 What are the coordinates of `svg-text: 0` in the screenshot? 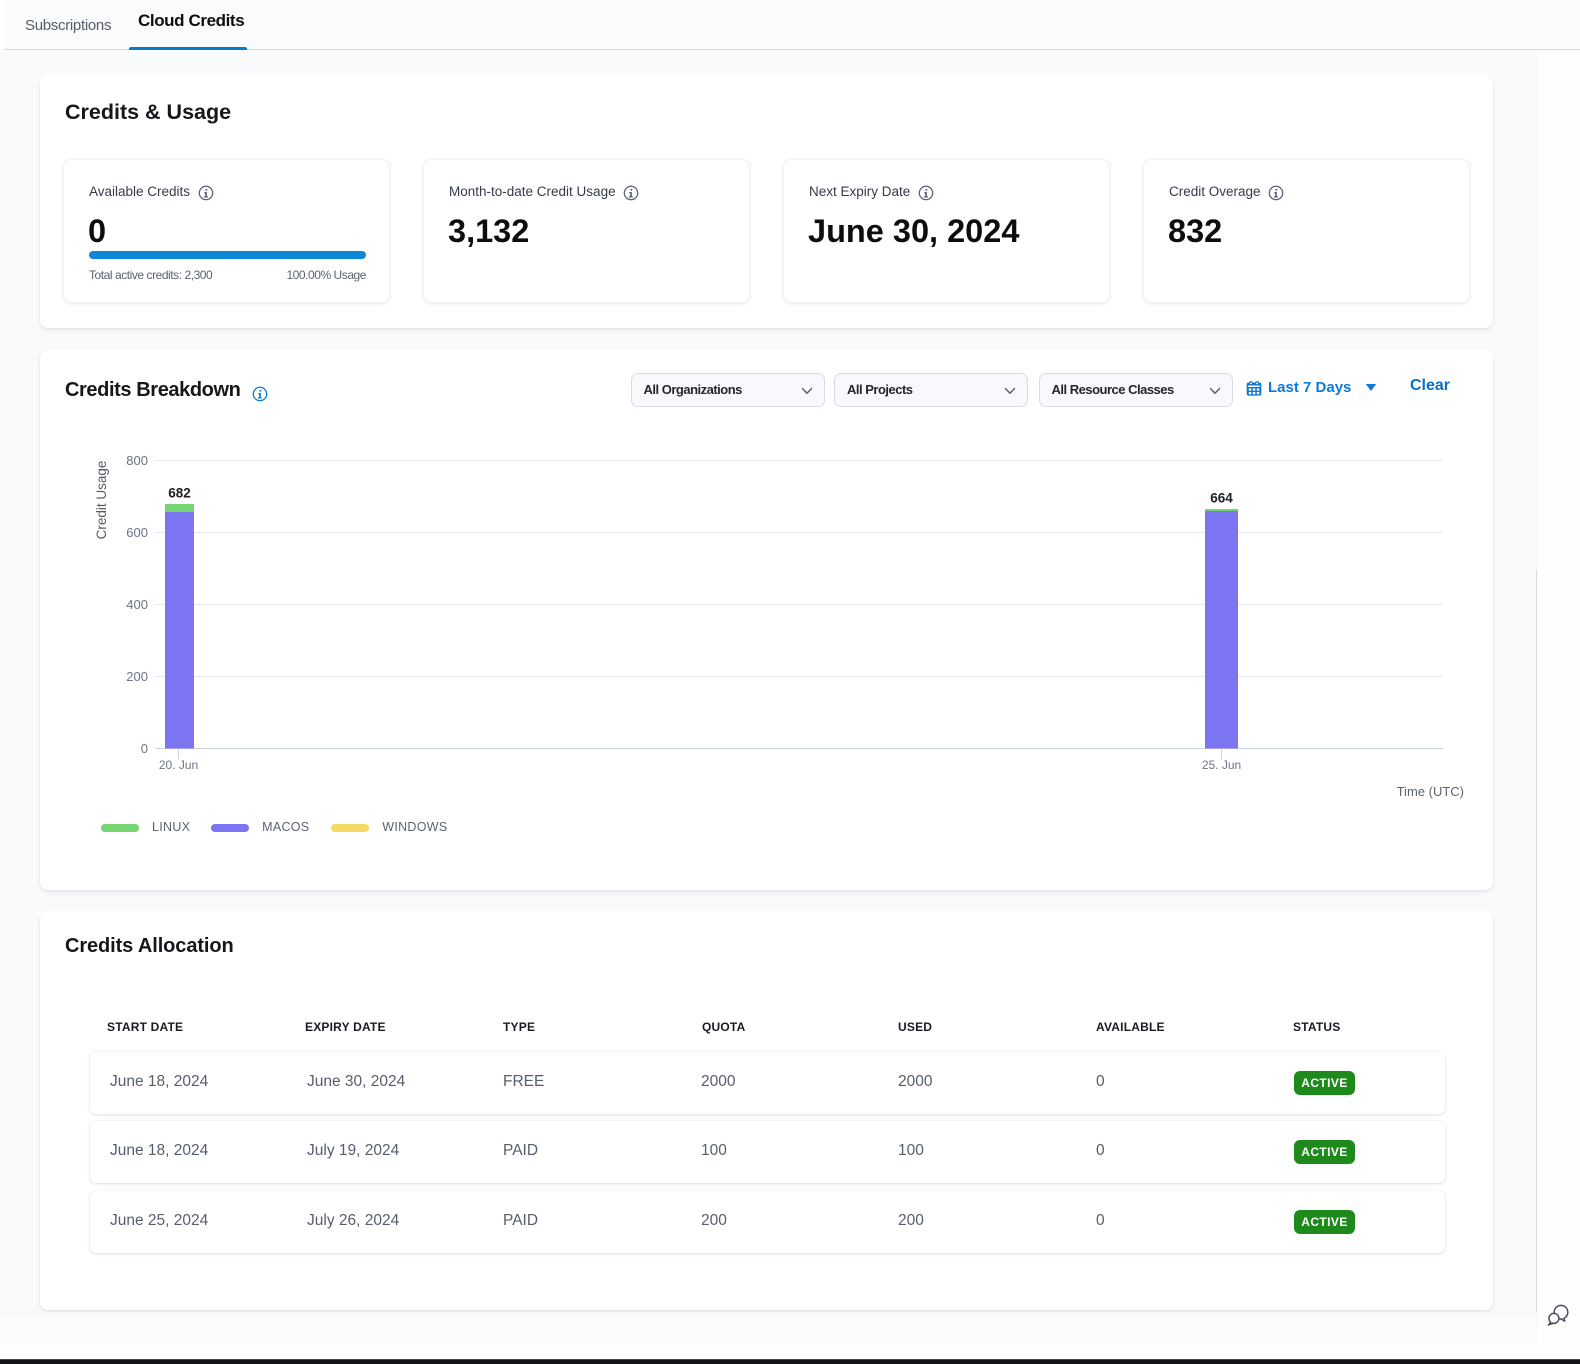 It's located at (144, 748).